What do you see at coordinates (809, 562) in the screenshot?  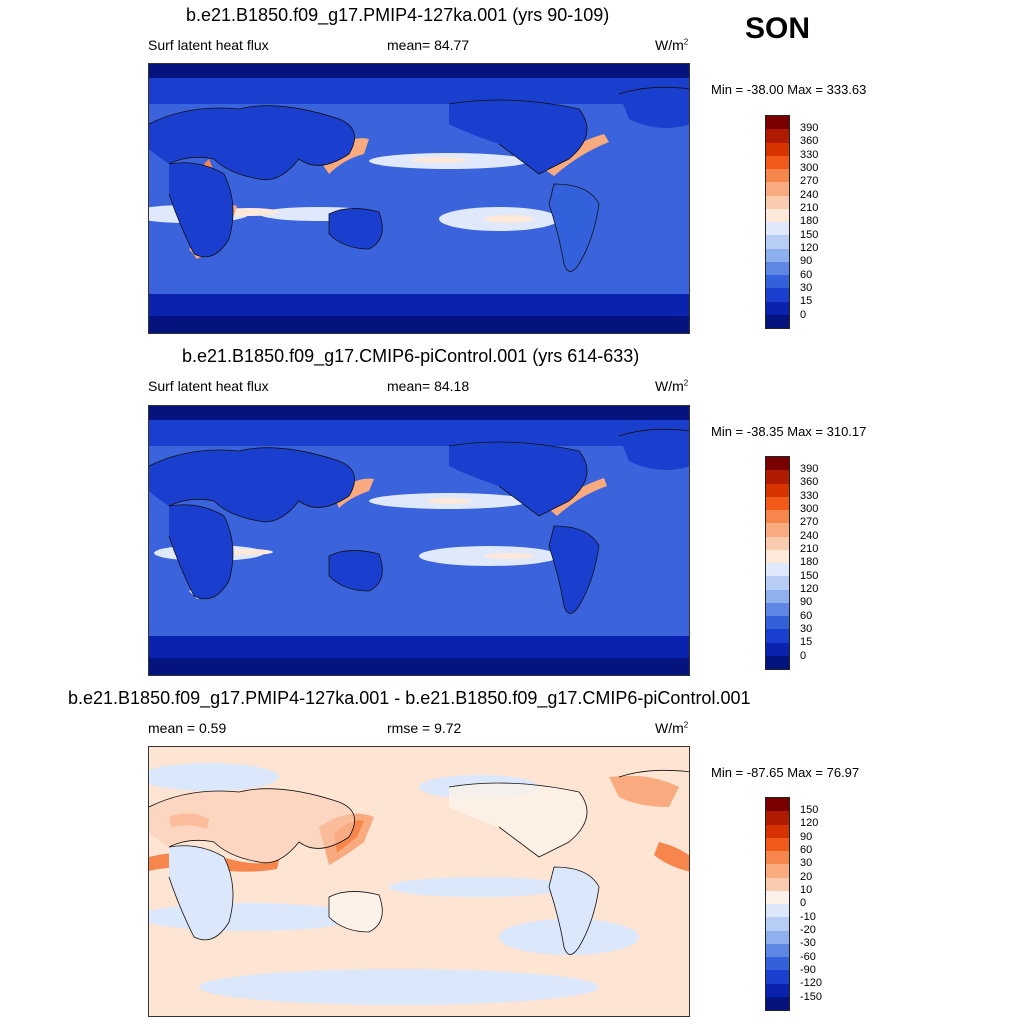 I see `colorbar-label: 180` at bounding box center [809, 562].